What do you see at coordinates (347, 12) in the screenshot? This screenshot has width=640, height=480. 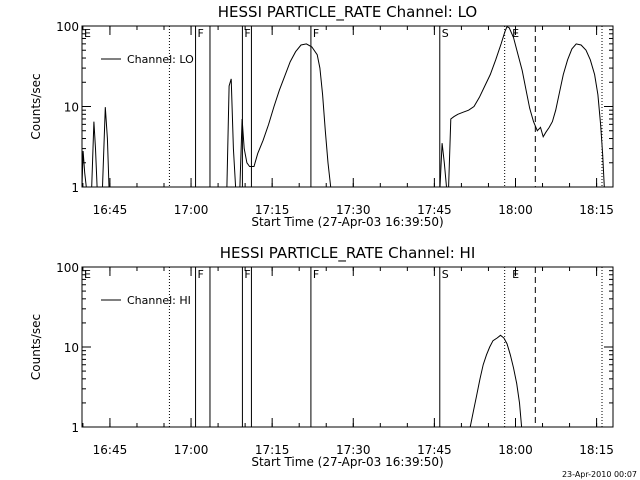 I see `chart-title: HESSI PARTICLE_RATE Channel: LO` at bounding box center [347, 12].